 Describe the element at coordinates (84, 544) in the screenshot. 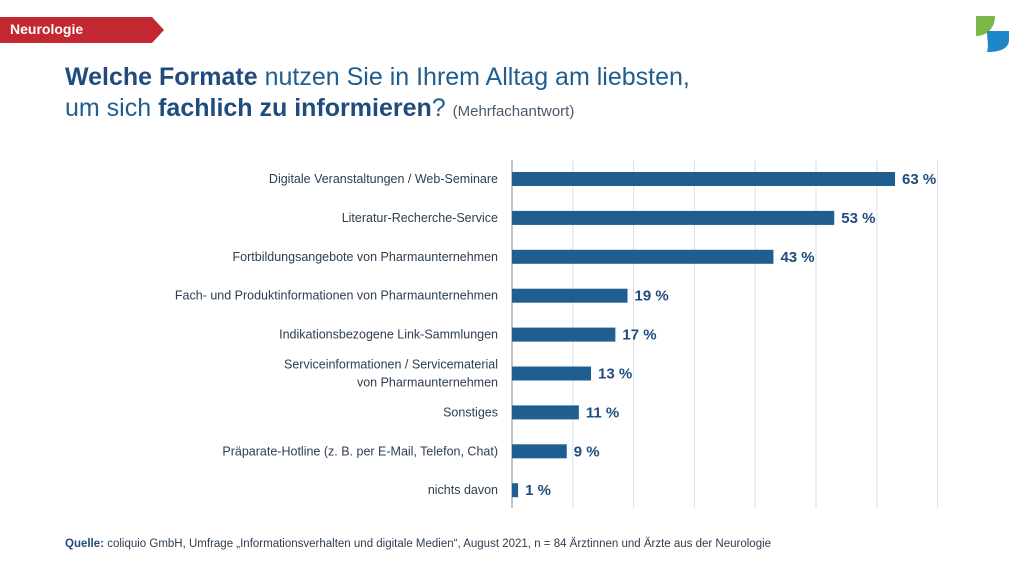

I see `source-label: Quelle:` at that location.